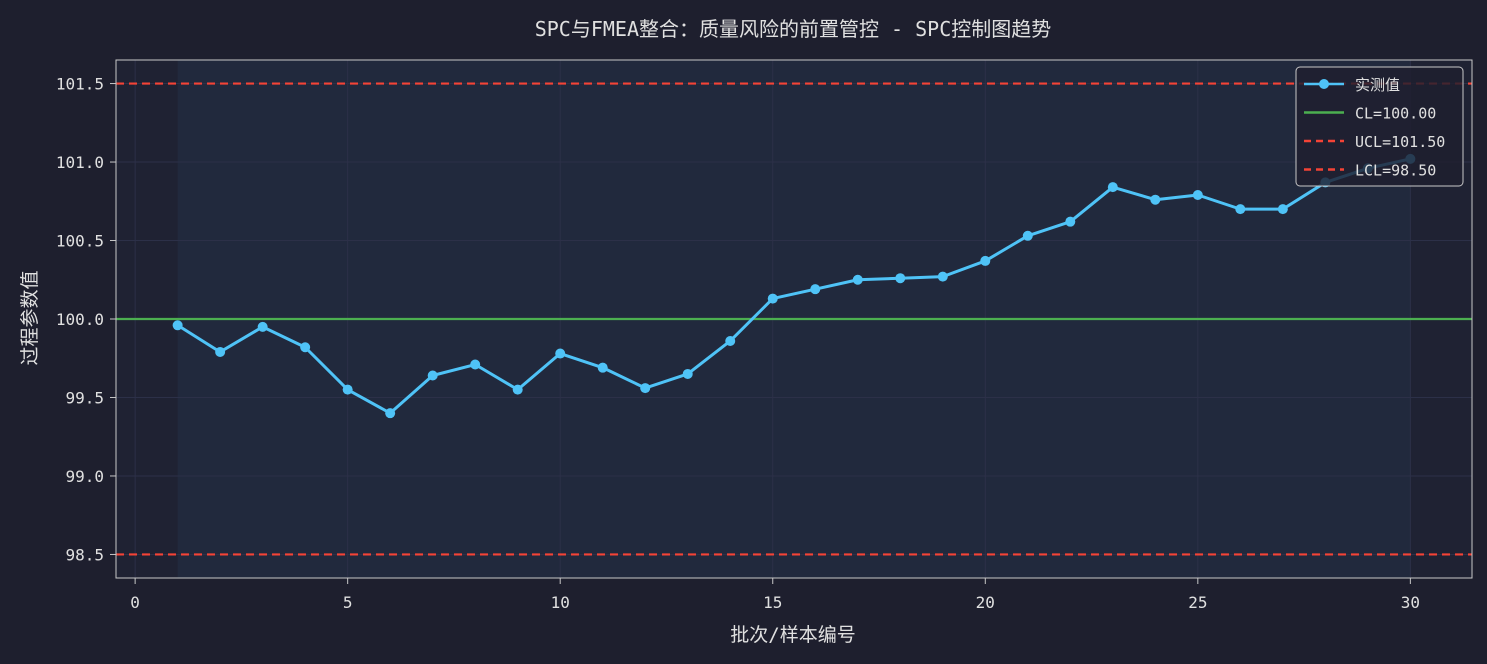  I want to click on y-tick-label: 100.5, so click(80, 241).